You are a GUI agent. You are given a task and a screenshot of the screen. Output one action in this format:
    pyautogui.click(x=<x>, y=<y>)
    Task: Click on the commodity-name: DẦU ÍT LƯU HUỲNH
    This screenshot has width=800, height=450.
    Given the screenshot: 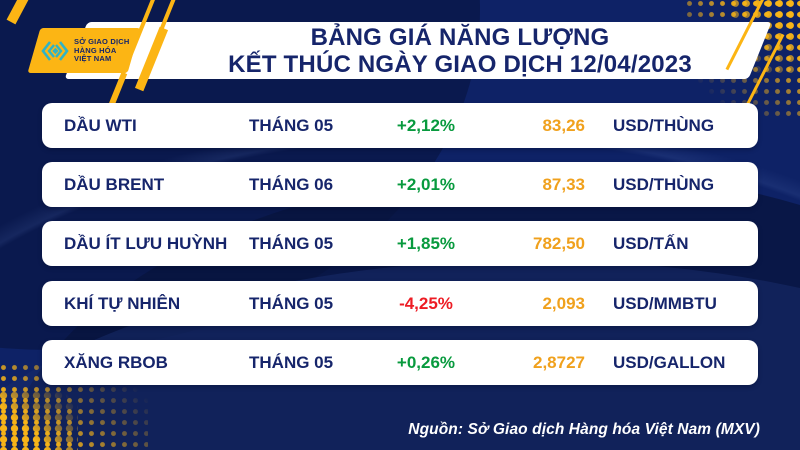 What is the action you would take?
    pyautogui.click(x=146, y=243)
    